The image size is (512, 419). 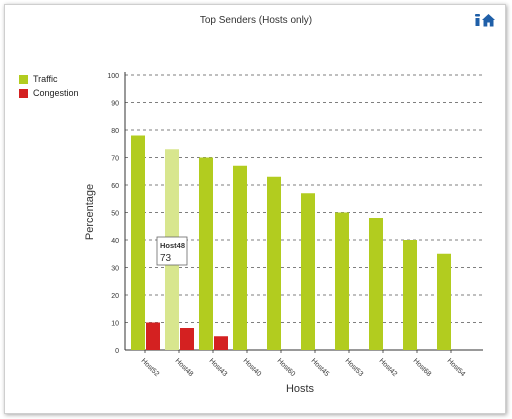 What do you see at coordinates (90, 212) in the screenshot?
I see `y-axis-title: Percentage` at bounding box center [90, 212].